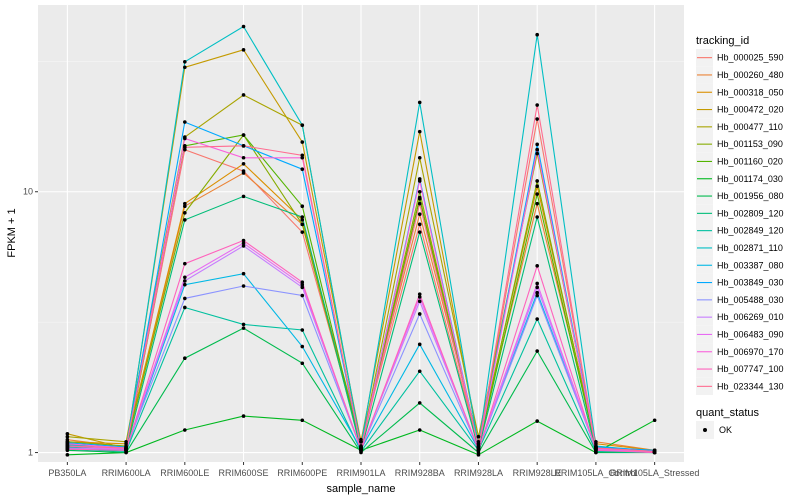 Image resolution: width=800 pixels, height=500 pixels. I want to click on x-tick-label: RRIM600SE, so click(244, 473).